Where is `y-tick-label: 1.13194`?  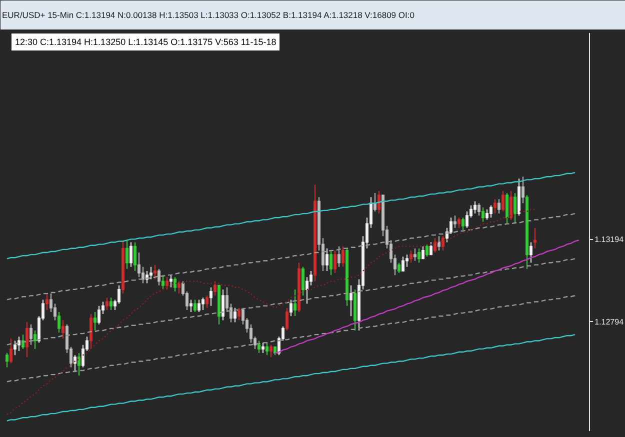
y-tick-label: 1.13194 is located at coordinates (609, 239).